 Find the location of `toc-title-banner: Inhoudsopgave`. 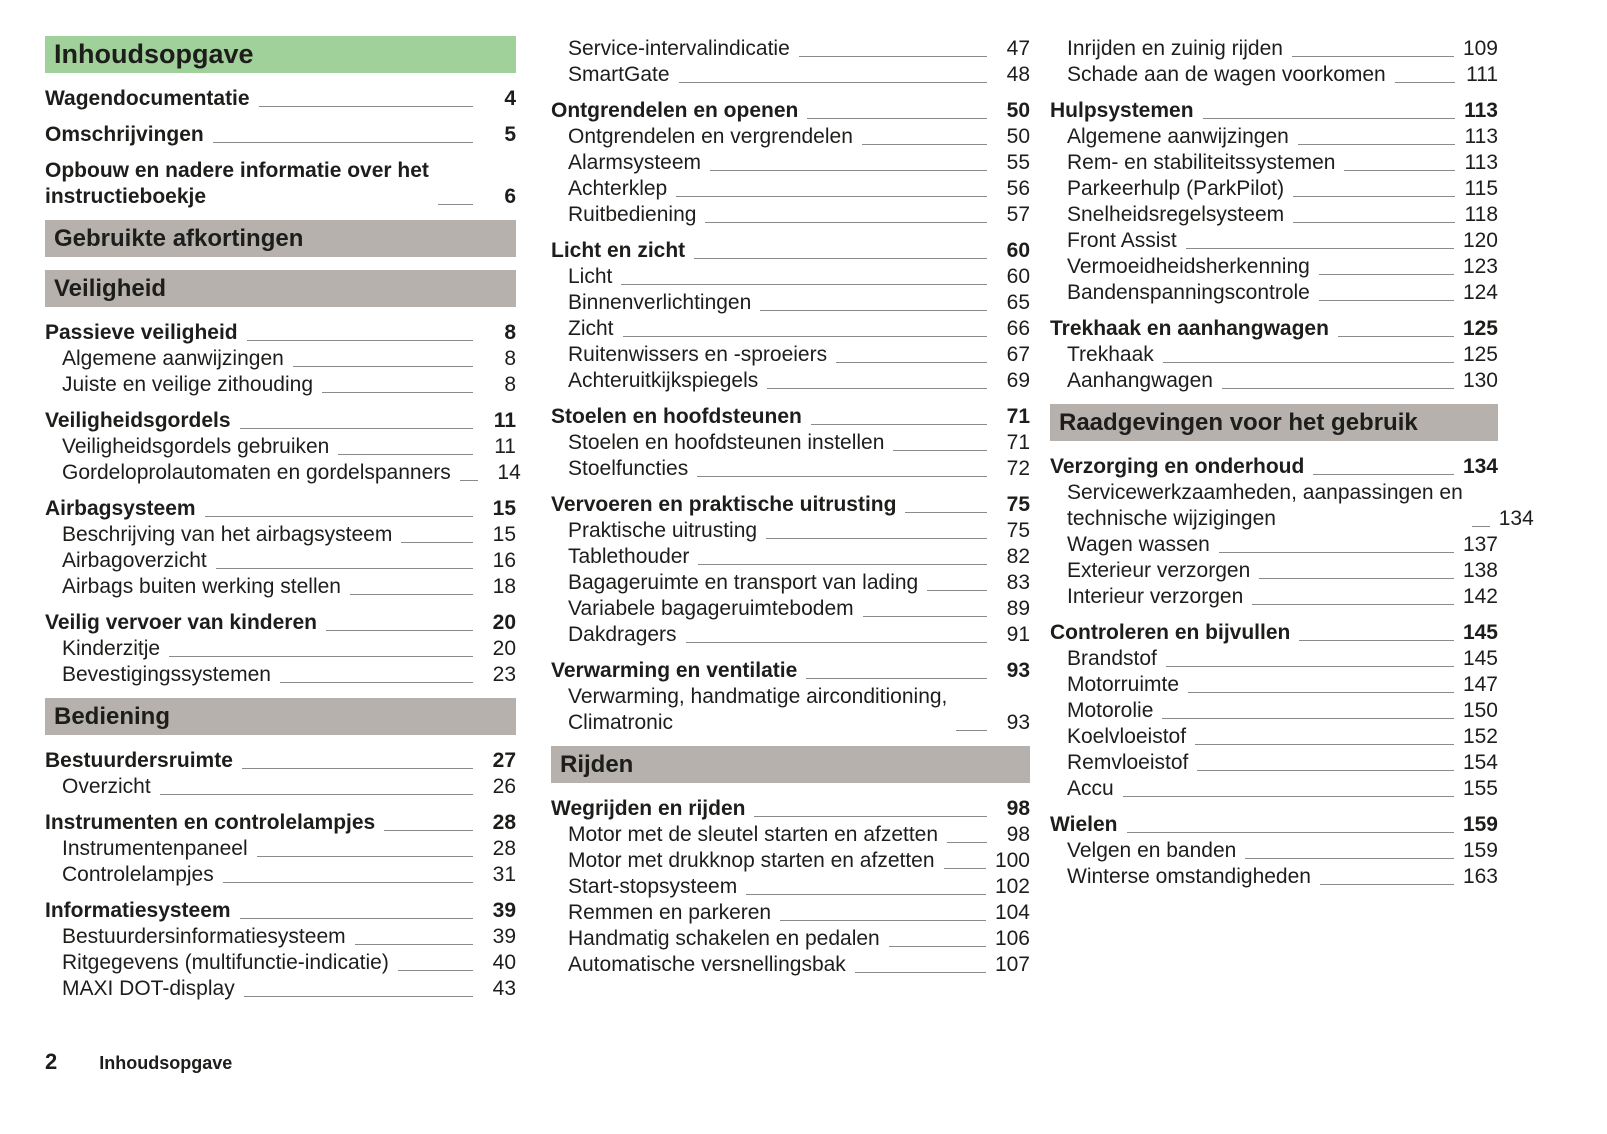

toc-title-banner: Inhoudsopgave is located at coordinates (280, 54).